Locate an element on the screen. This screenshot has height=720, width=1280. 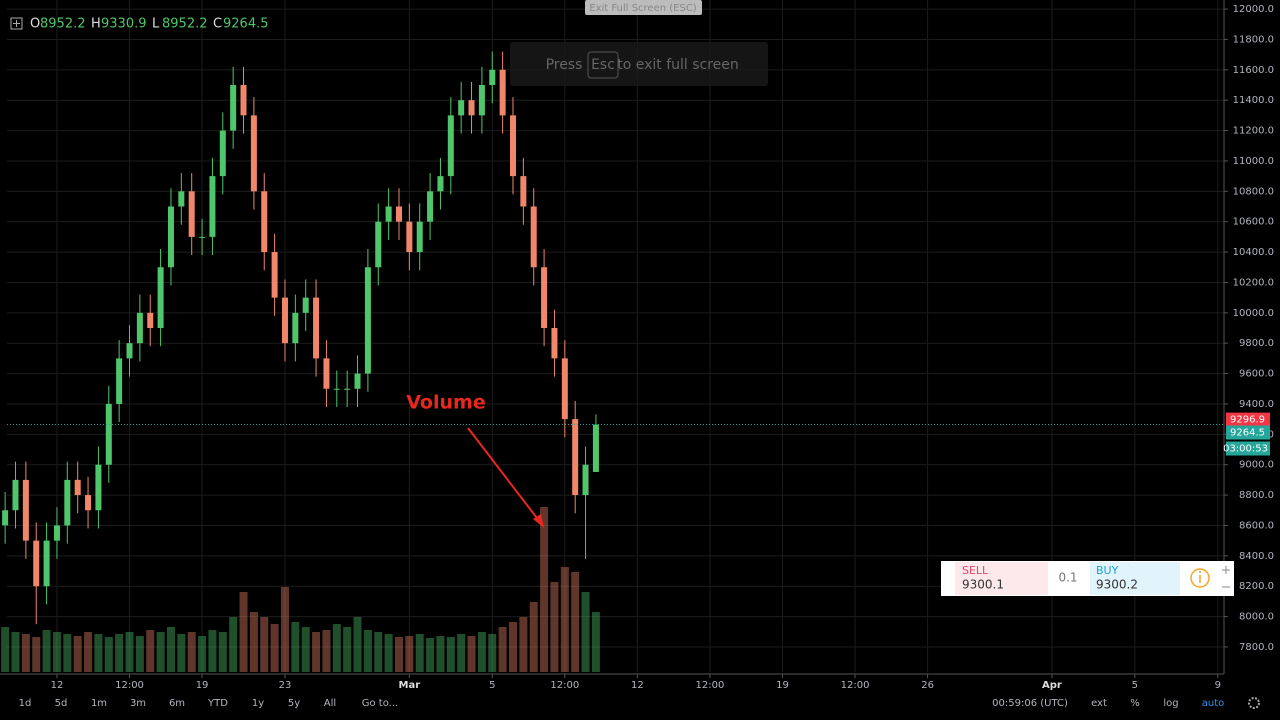
y-tick-label: 8800.0 is located at coordinates (1256, 495).